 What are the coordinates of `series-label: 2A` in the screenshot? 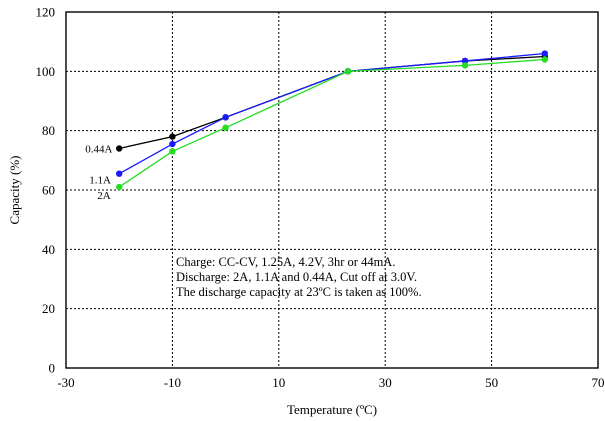 It's located at (104, 196).